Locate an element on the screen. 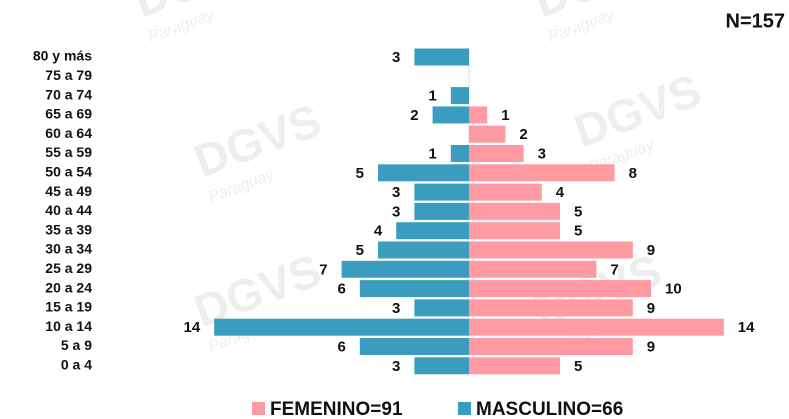  category-label: 35 a 39 is located at coordinates (68, 229).